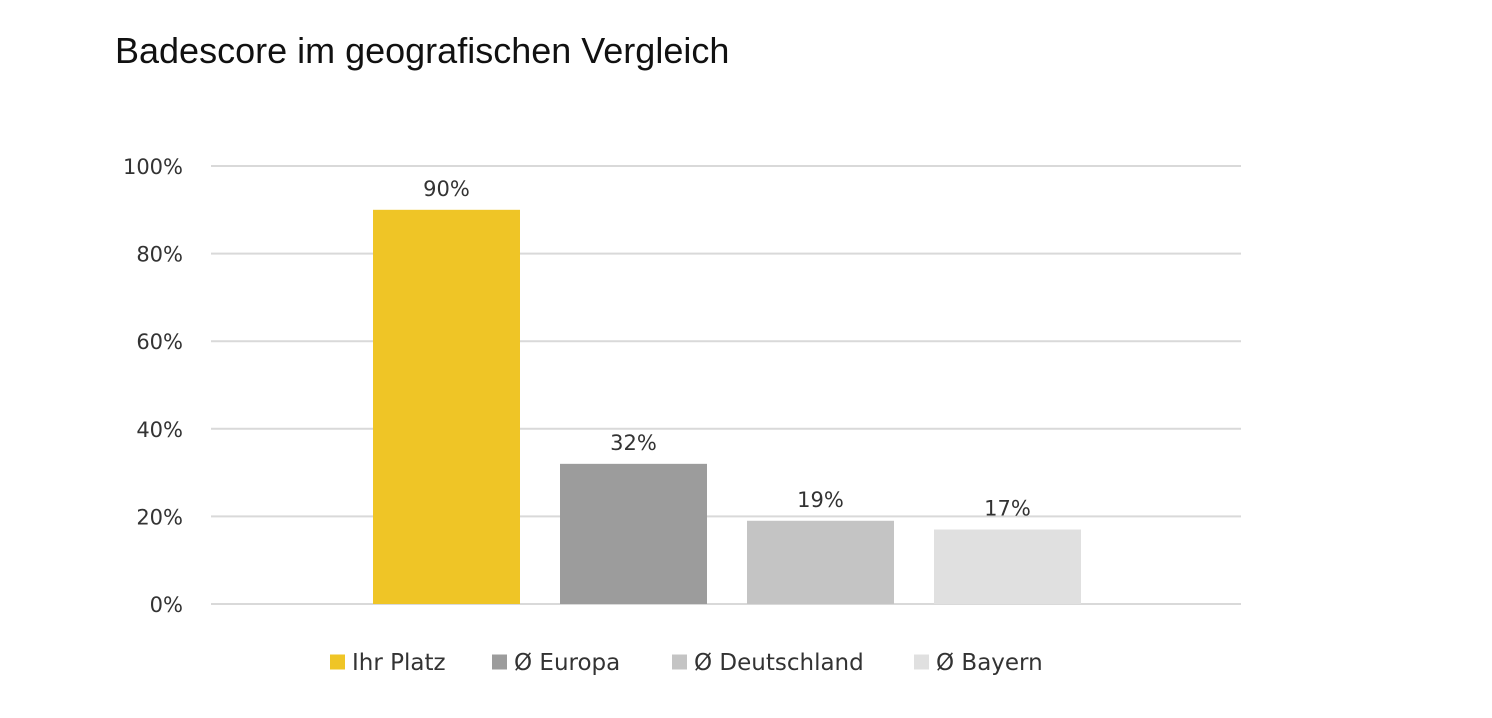 The image size is (1492, 718). Describe the element at coordinates (159, 342) in the screenshot. I see `y-tick-label: 60%` at that location.